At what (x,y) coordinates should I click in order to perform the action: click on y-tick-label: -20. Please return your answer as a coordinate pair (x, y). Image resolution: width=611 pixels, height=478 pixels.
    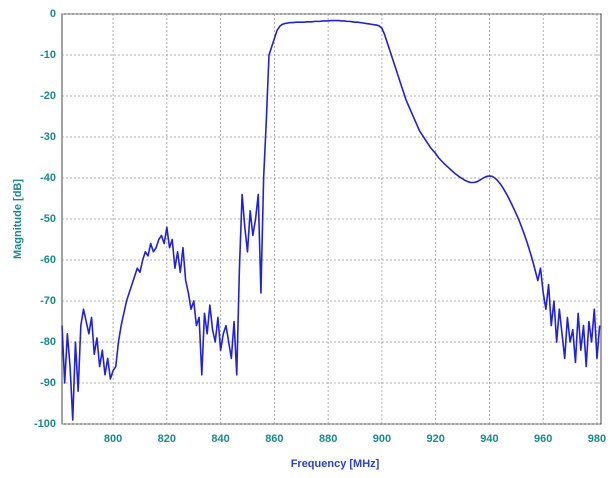
    Looking at the image, I should click on (48, 96).